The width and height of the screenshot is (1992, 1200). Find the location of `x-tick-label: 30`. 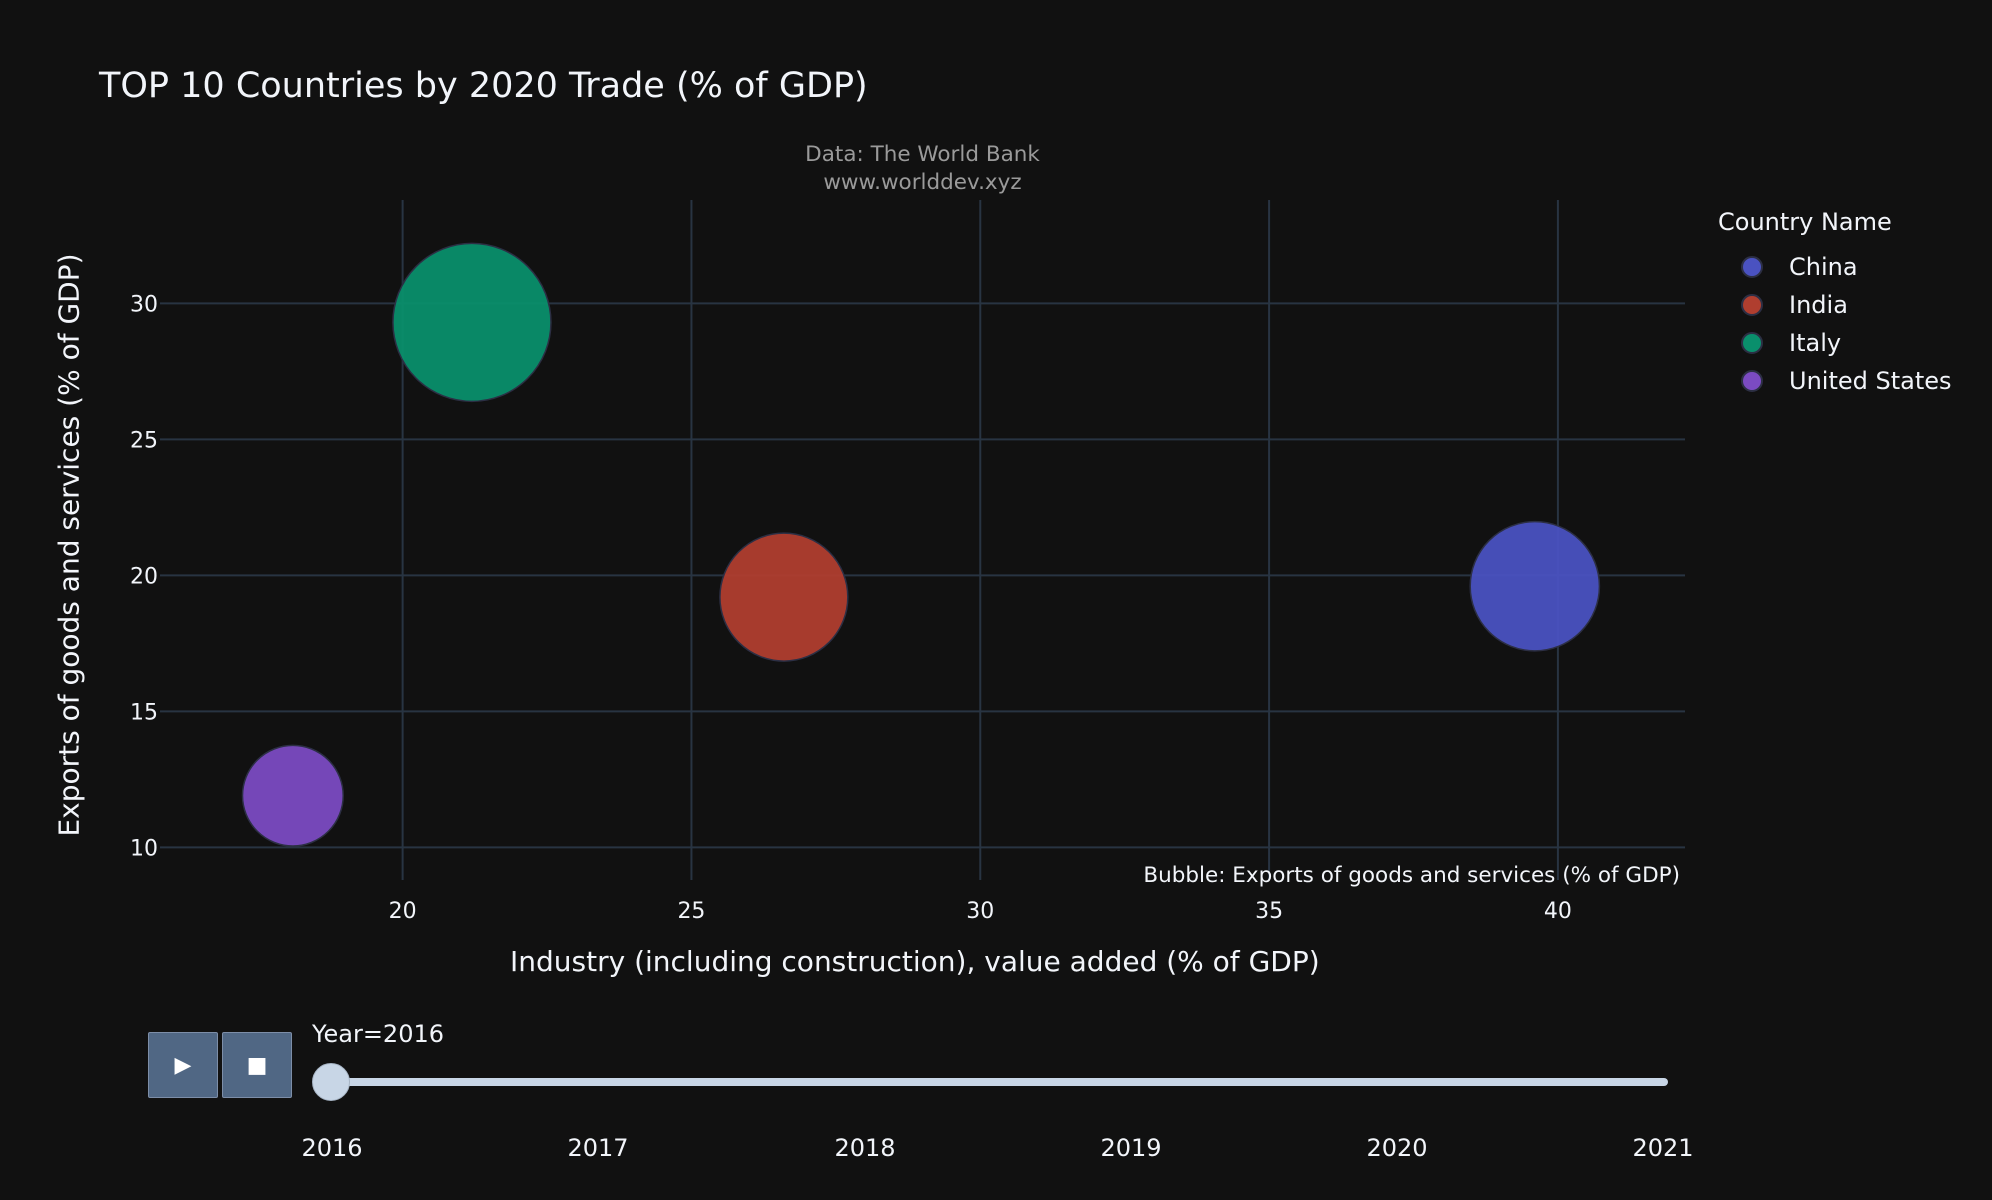

x-tick-label: 30 is located at coordinates (980, 911).